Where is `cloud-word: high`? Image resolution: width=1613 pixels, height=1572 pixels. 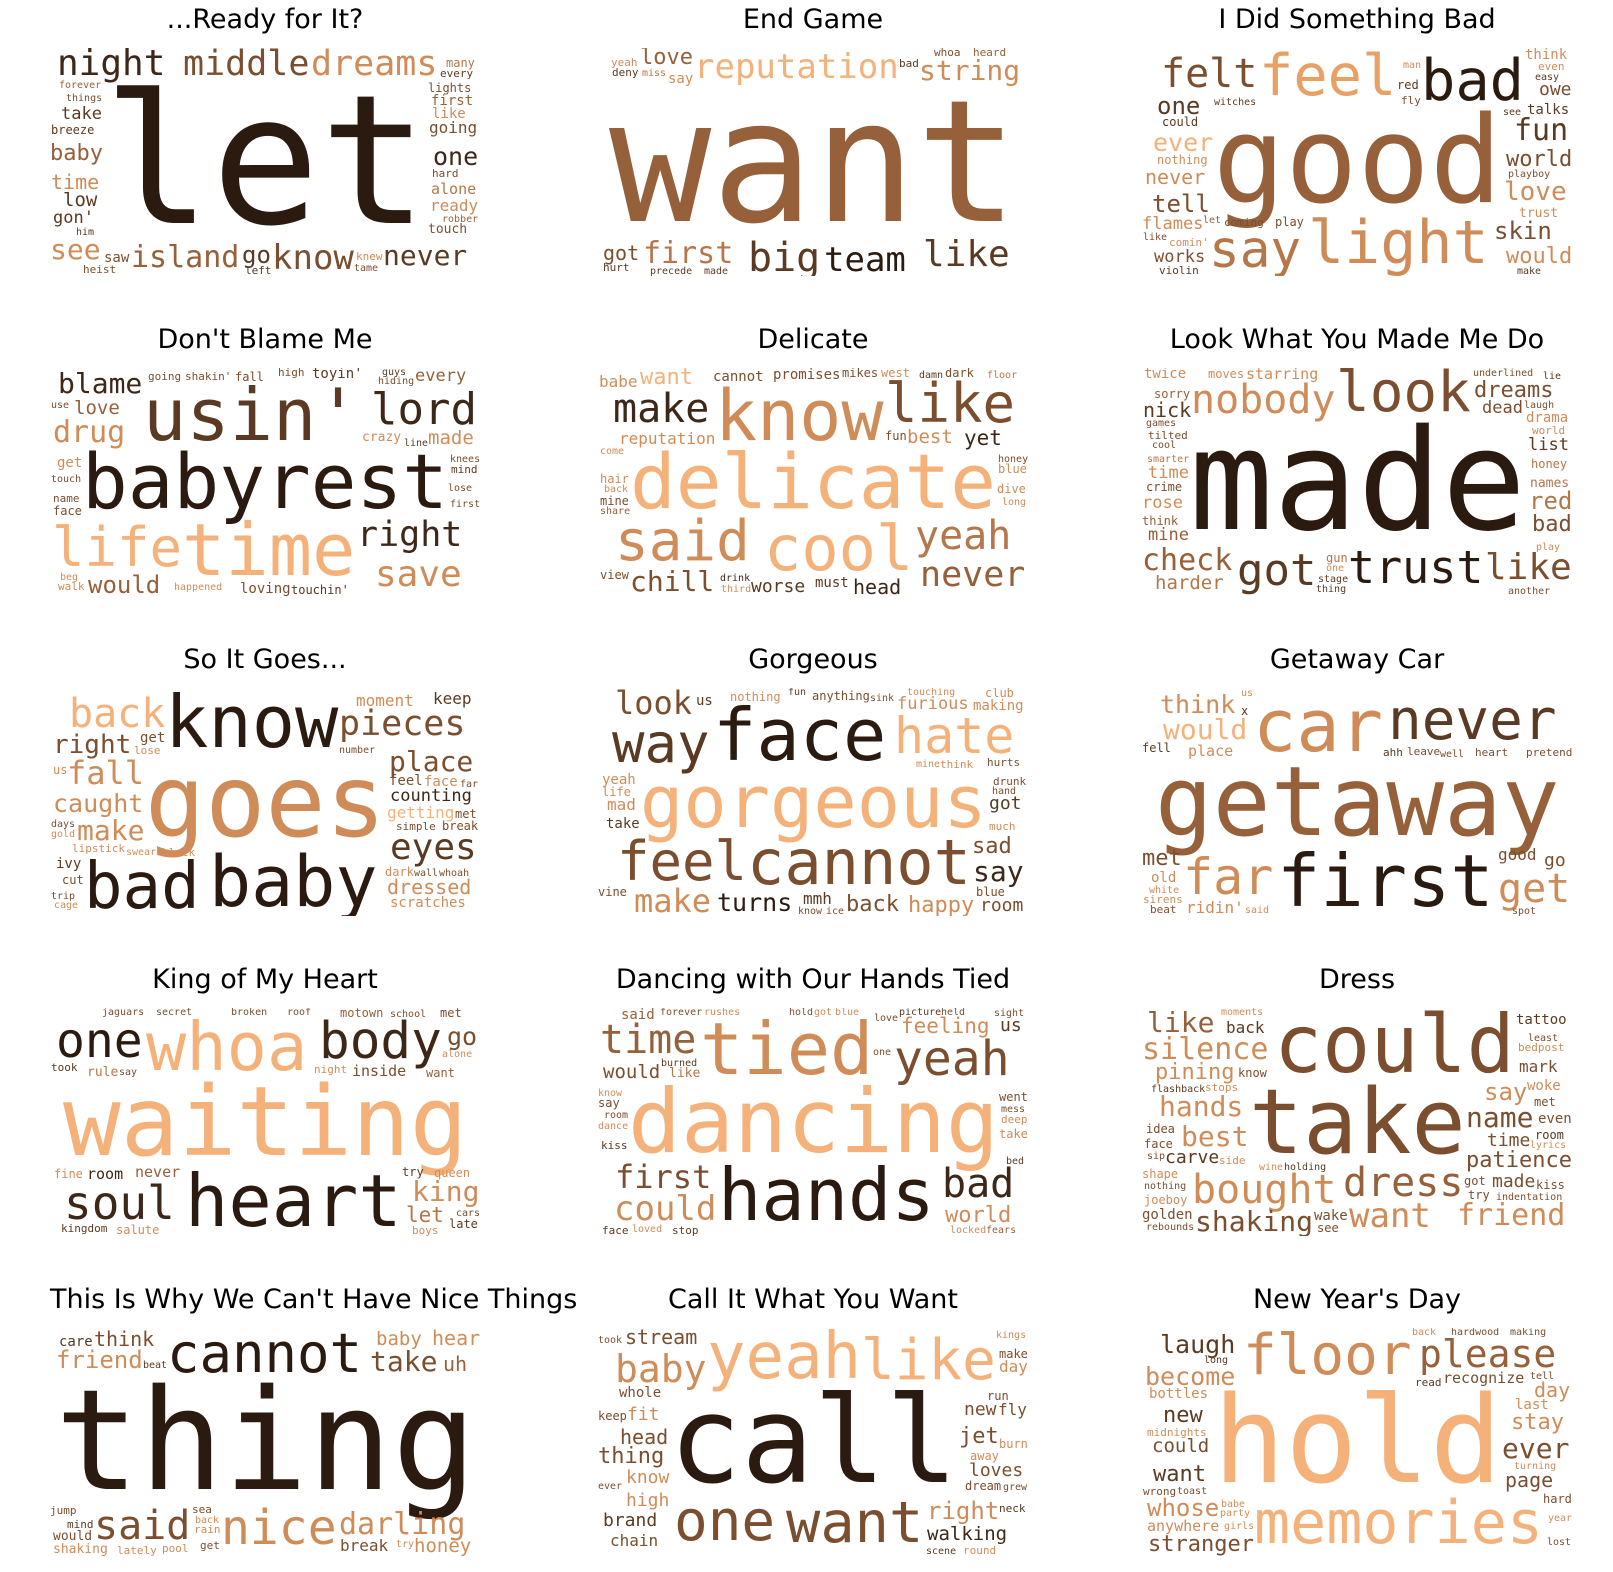
cloud-word: high is located at coordinates (648, 1501).